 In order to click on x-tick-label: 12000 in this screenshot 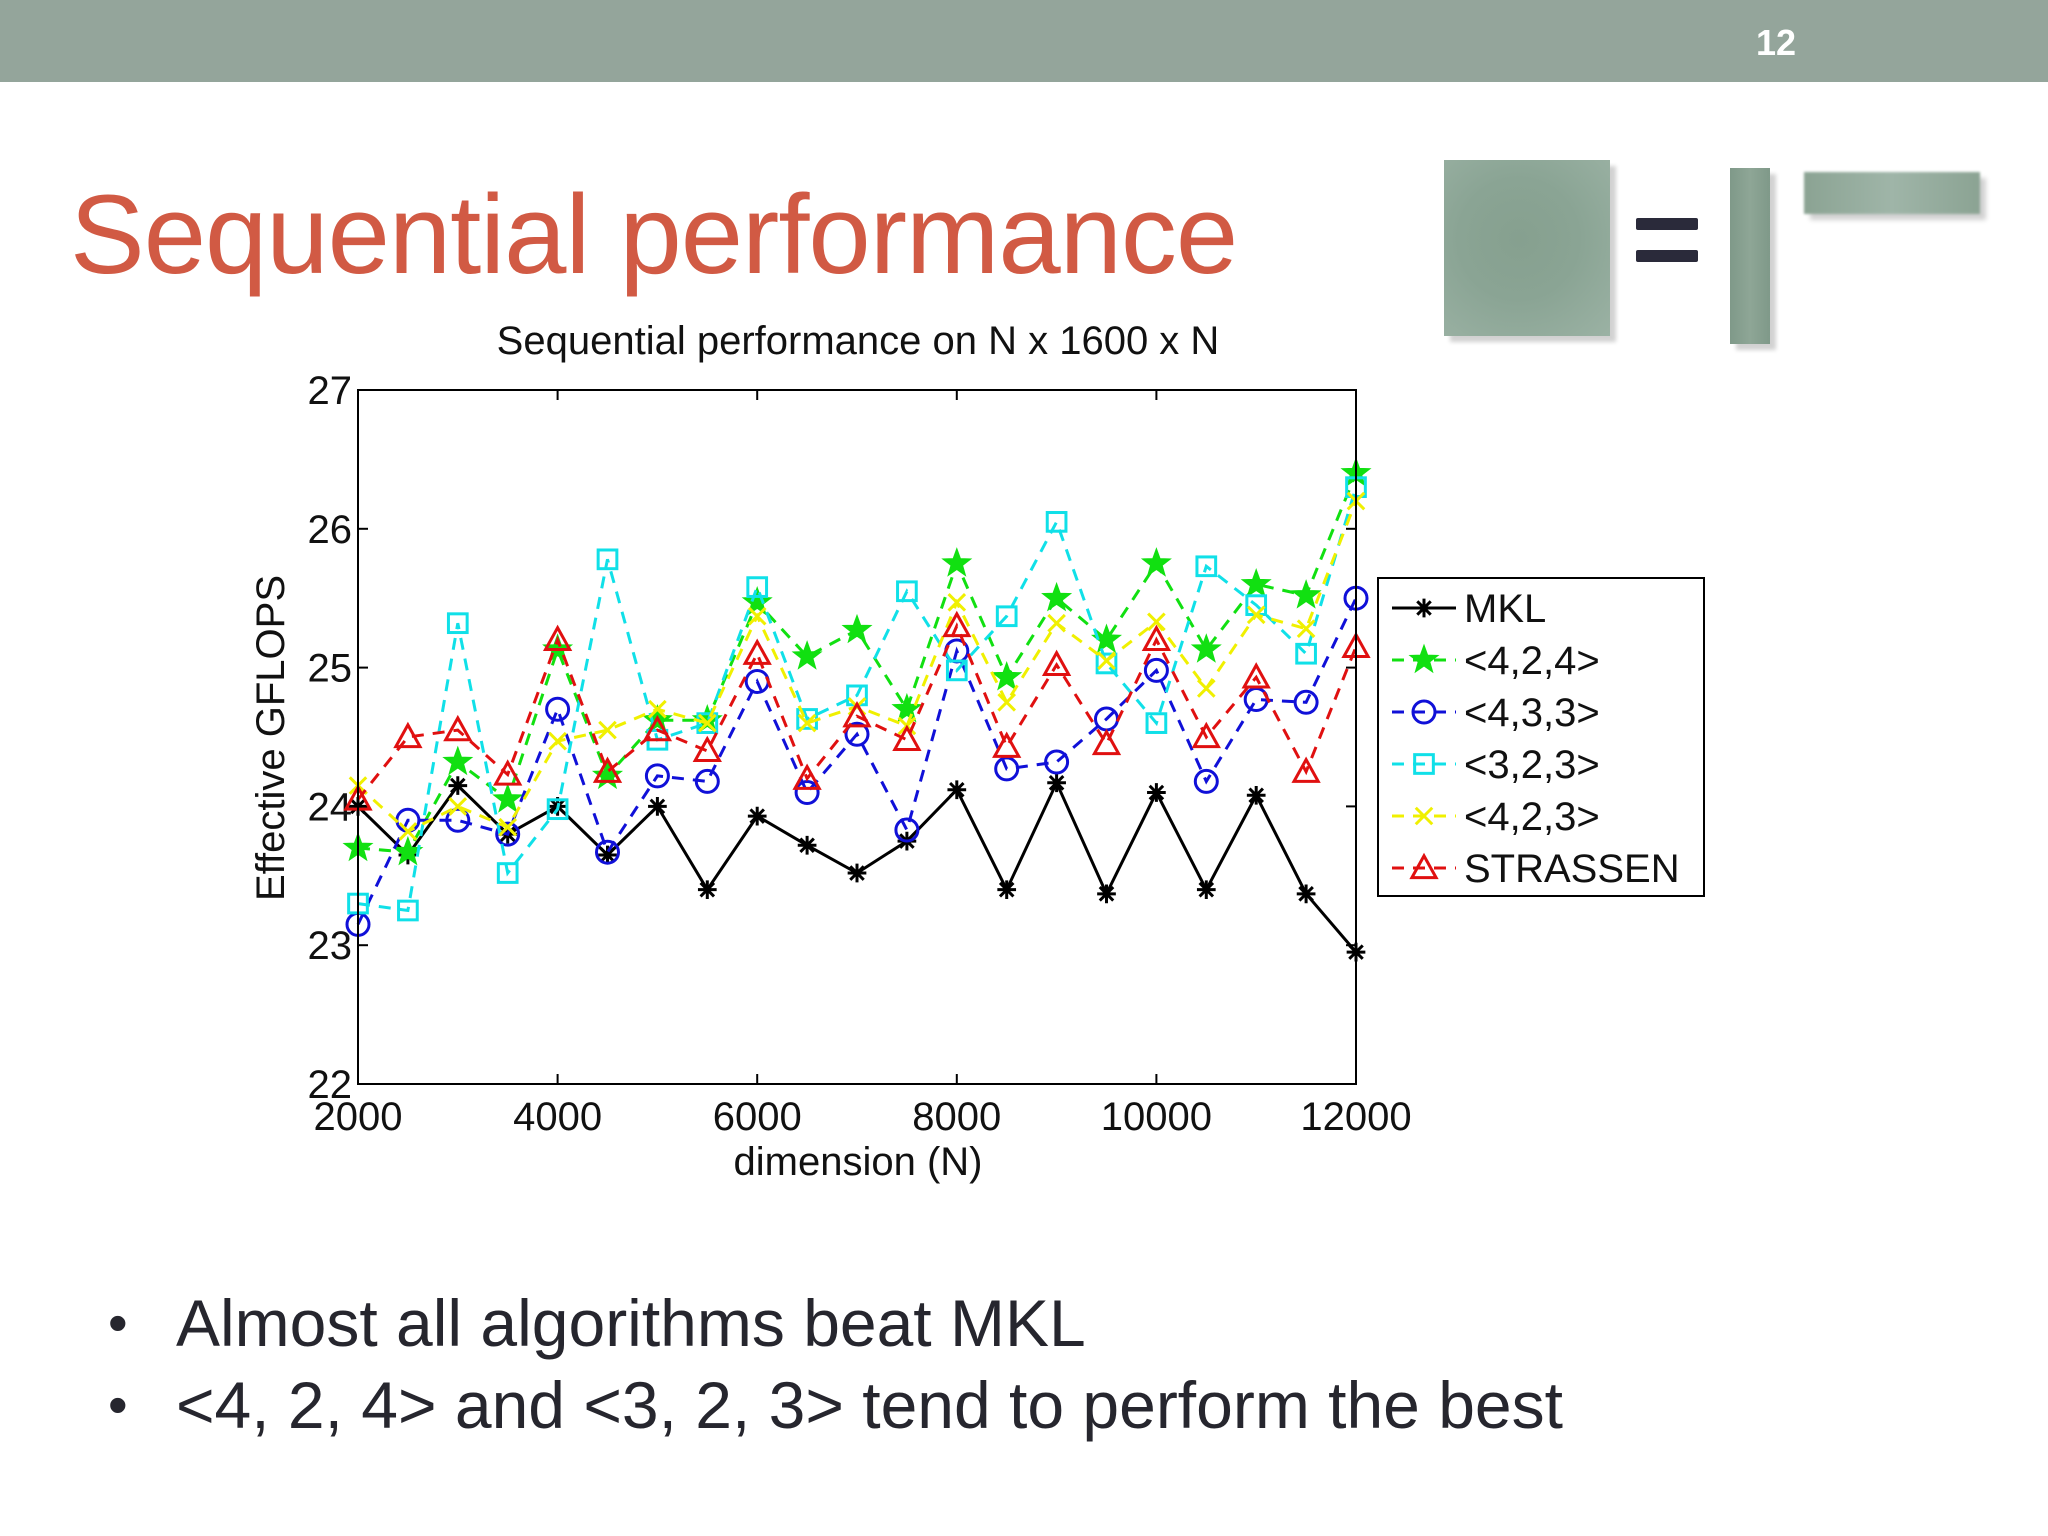, I will do `click(1355, 1117)`.